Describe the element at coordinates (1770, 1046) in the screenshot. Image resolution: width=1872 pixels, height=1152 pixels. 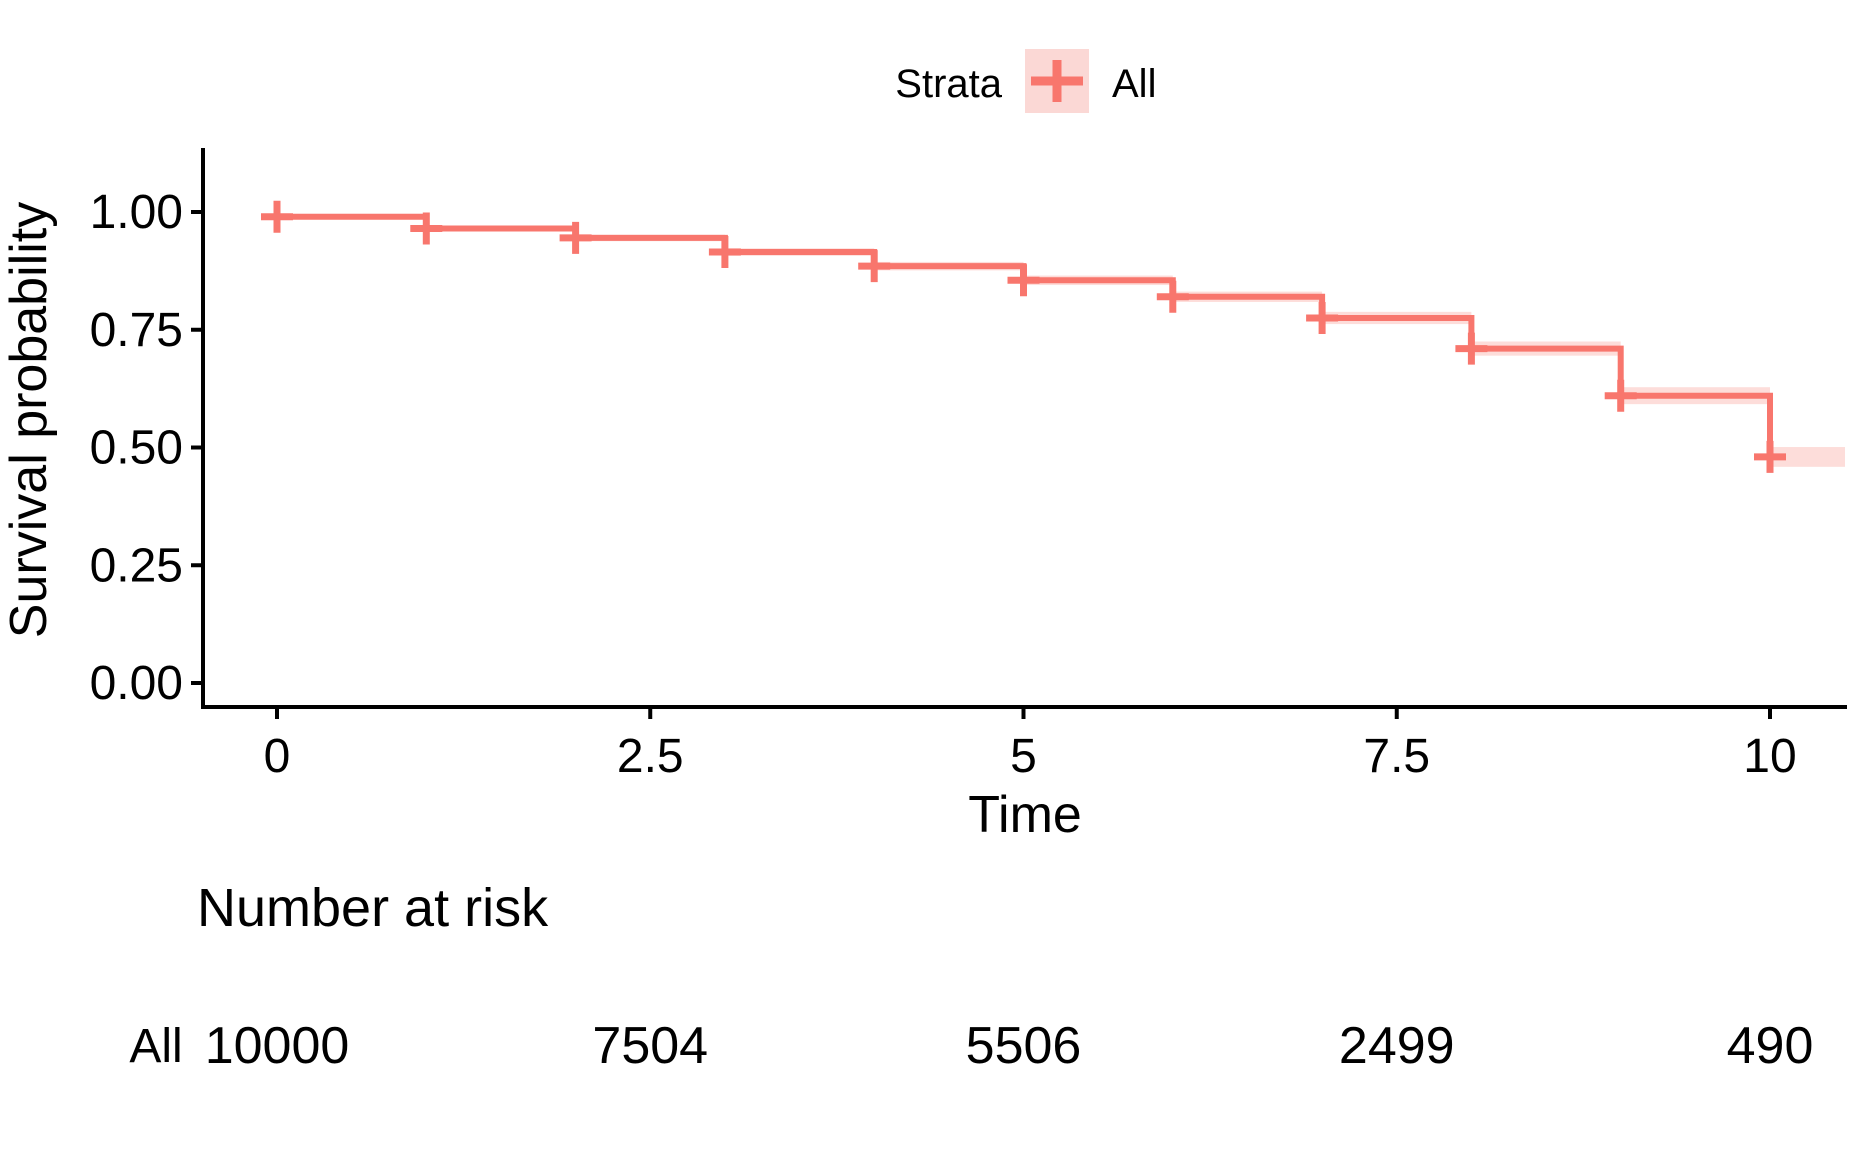
I see `risk-count: 490` at that location.